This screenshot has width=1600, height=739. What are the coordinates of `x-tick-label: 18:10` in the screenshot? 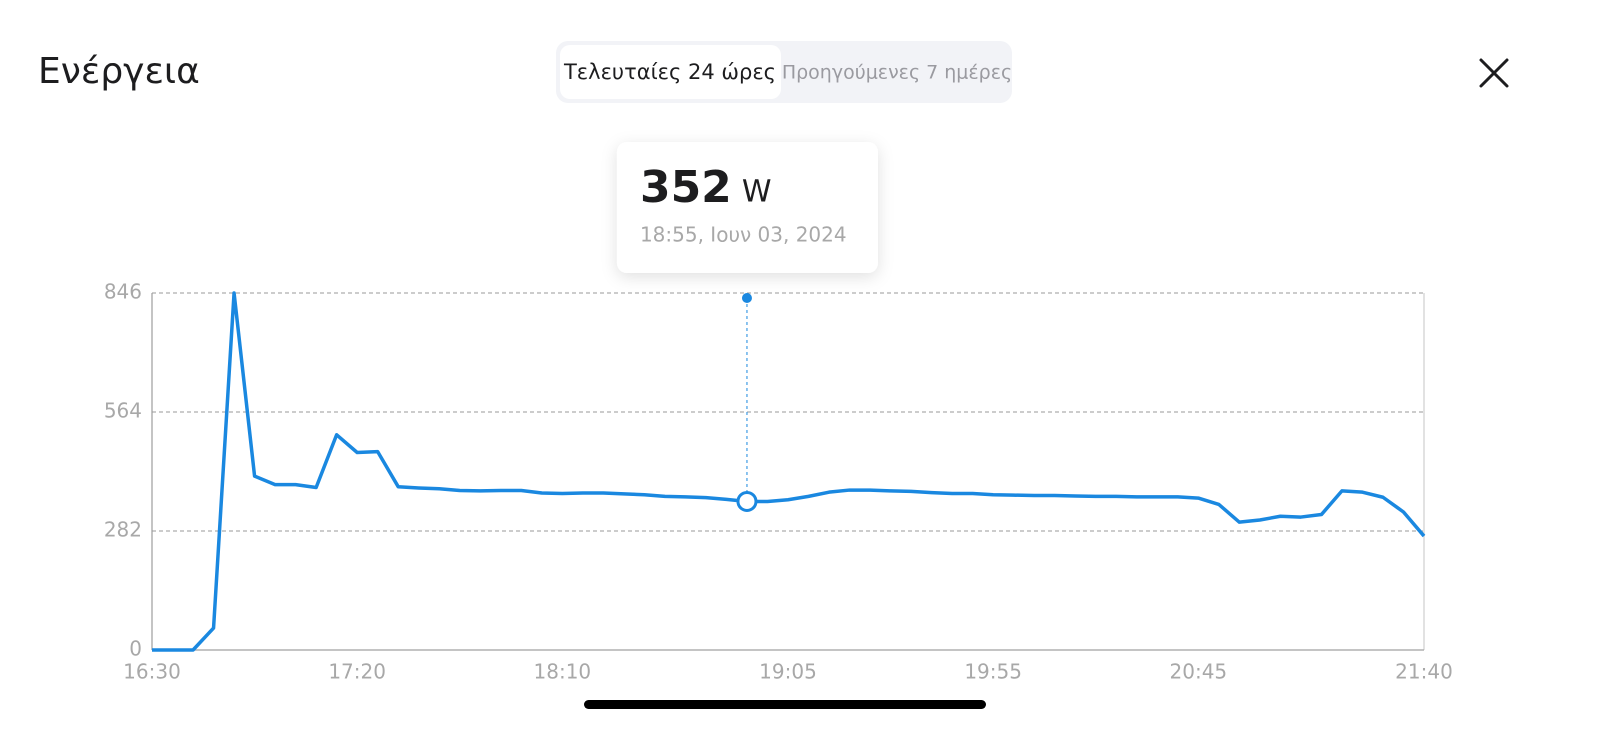 It's located at (563, 672).